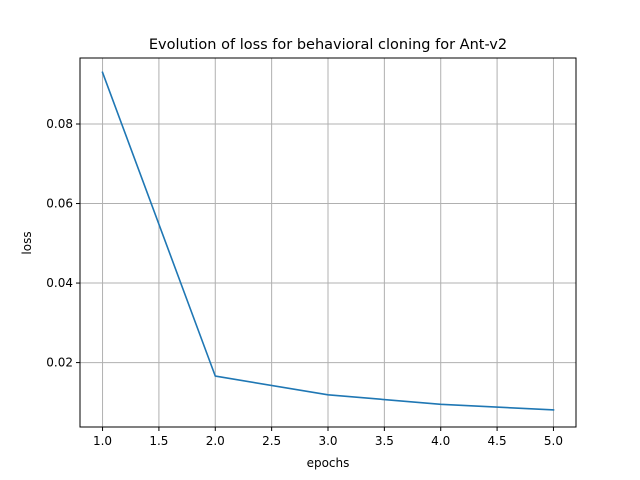 Image resolution: width=640 pixels, height=480 pixels. Describe the element at coordinates (553, 441) in the screenshot. I see `x-tick-label: 5.0` at that location.